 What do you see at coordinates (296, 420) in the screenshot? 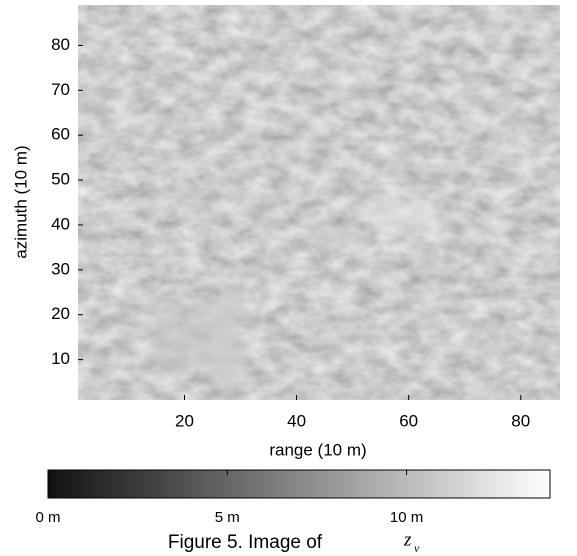
I see `x-tick-label: 40` at bounding box center [296, 420].